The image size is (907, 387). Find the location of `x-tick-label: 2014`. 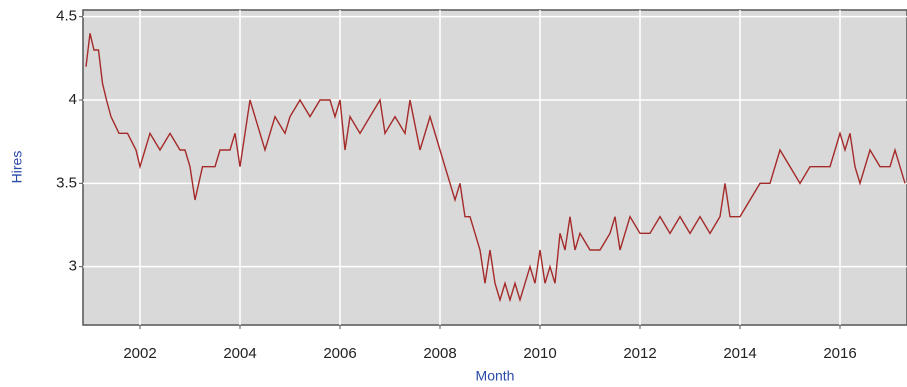

x-tick-label: 2014 is located at coordinates (739, 353).